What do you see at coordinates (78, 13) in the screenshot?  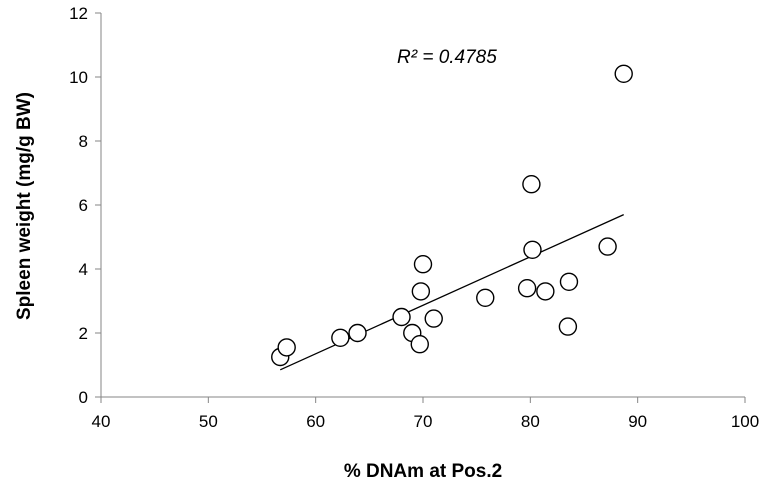 I see `y-tick-label: 12` at bounding box center [78, 13].